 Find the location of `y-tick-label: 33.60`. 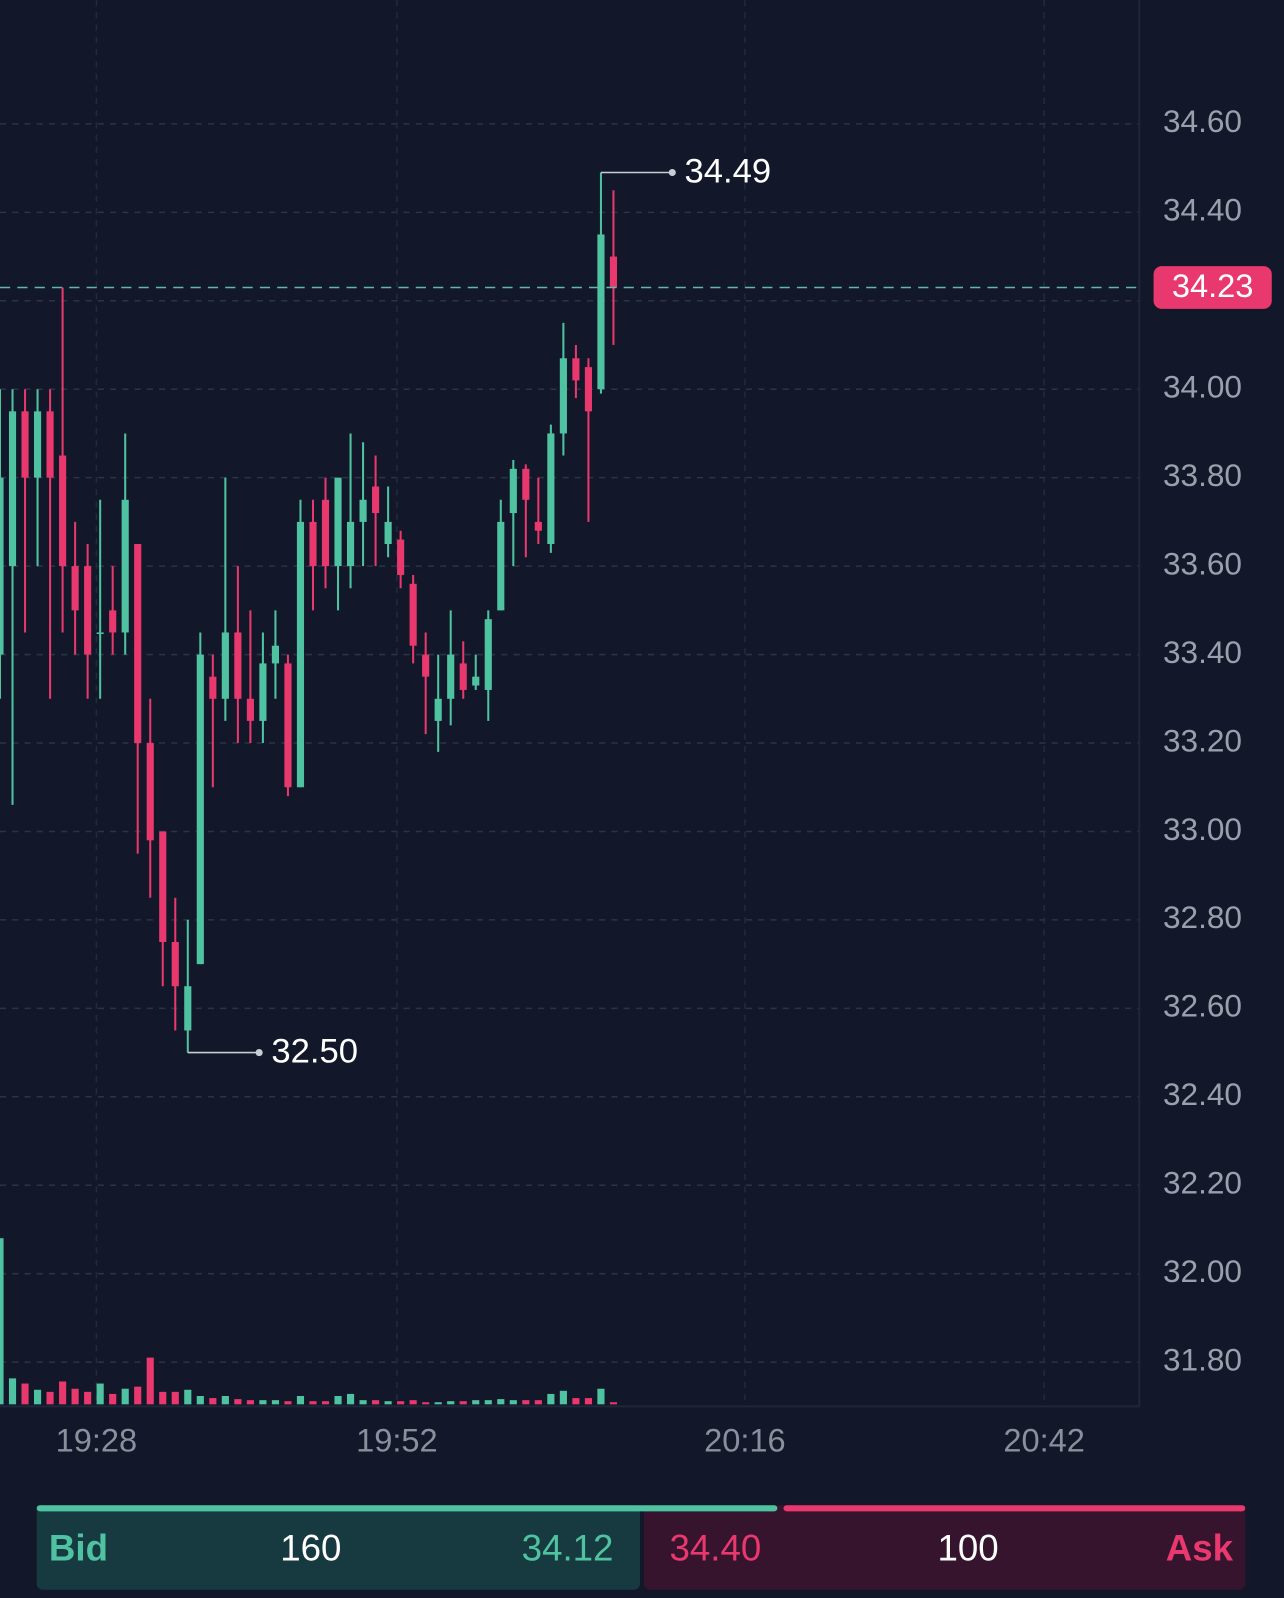

y-tick-label: 33.60 is located at coordinates (1202, 563).